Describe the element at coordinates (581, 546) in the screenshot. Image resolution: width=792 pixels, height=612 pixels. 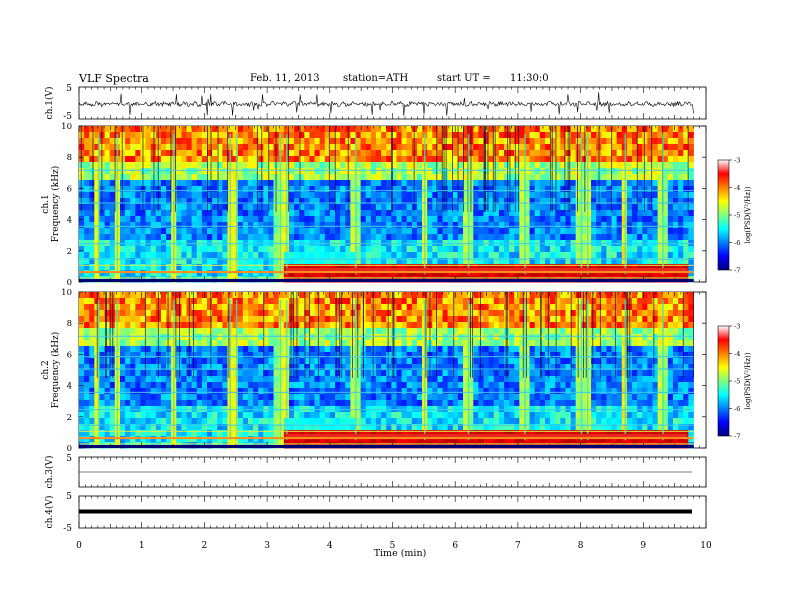
I see `x-tick-label: 8` at that location.